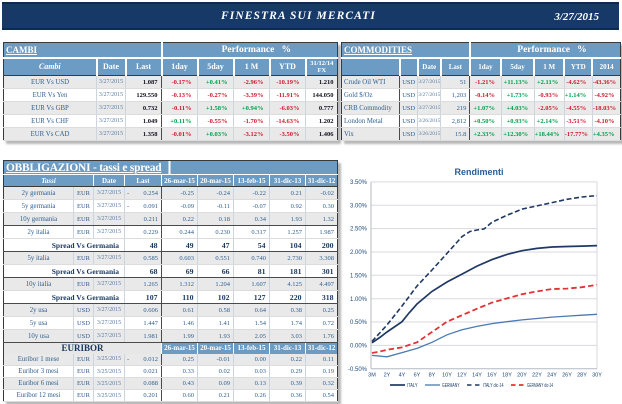 Image resolution: width=622 pixels, height=404 pixels. I want to click on svg-text: GERMANY, so click(451, 386).